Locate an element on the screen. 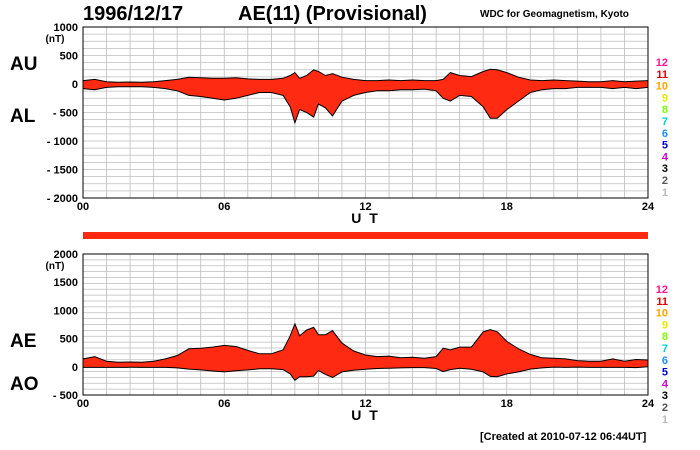  data-source-label: WDC for Geomagnetism, Kyoto is located at coordinates (554, 14).